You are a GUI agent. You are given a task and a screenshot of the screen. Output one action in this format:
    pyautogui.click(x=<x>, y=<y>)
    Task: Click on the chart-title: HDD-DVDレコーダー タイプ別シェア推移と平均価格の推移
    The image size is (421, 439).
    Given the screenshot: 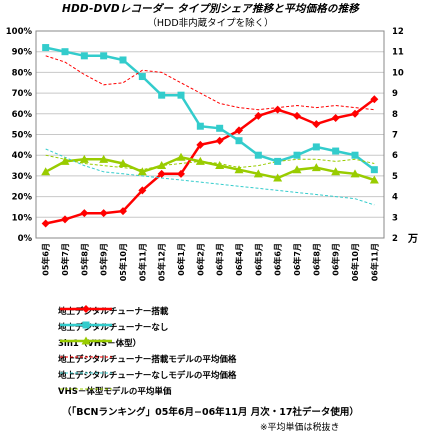 What is the action you would take?
    pyautogui.click(x=210, y=9)
    